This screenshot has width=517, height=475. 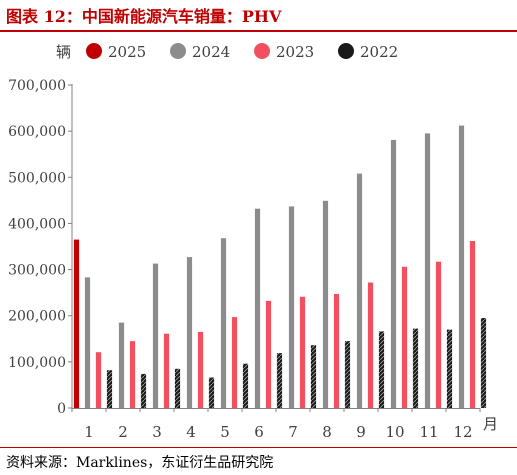 I want to click on legend-marker-2024, so click(x=178, y=51).